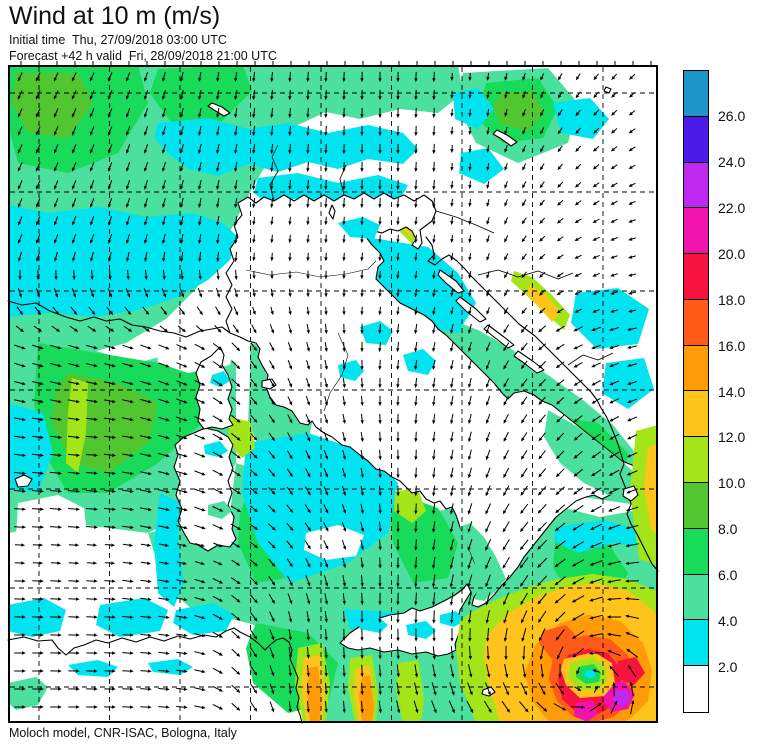 This screenshot has width=760, height=747. I want to click on border-slovenia-croatia, so click(465, 222).